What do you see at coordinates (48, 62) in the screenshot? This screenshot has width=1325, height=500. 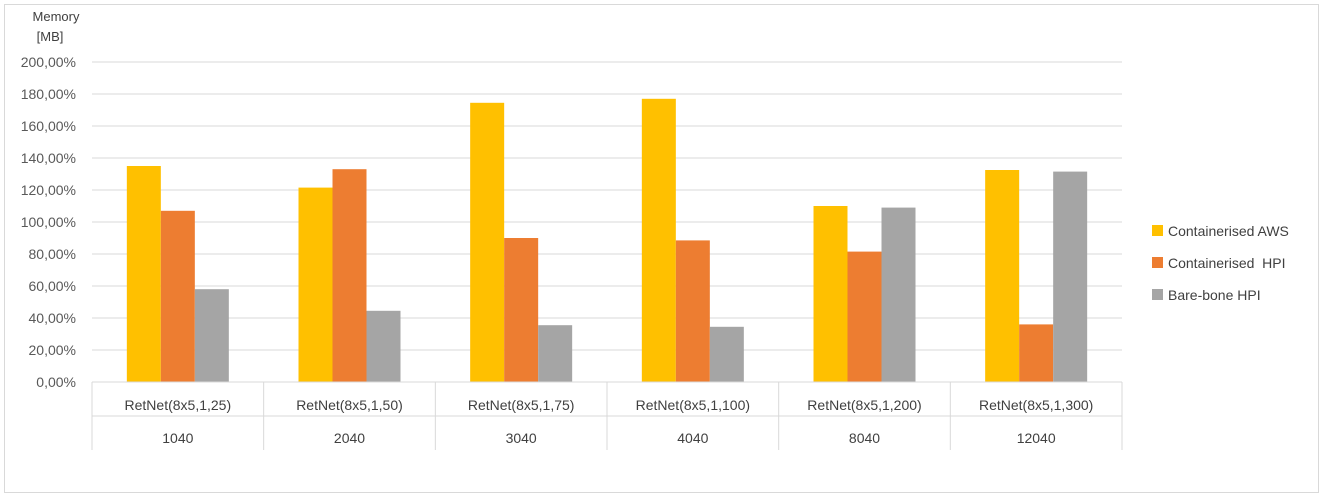 I see `y-tick-label: 200,00%` at bounding box center [48, 62].